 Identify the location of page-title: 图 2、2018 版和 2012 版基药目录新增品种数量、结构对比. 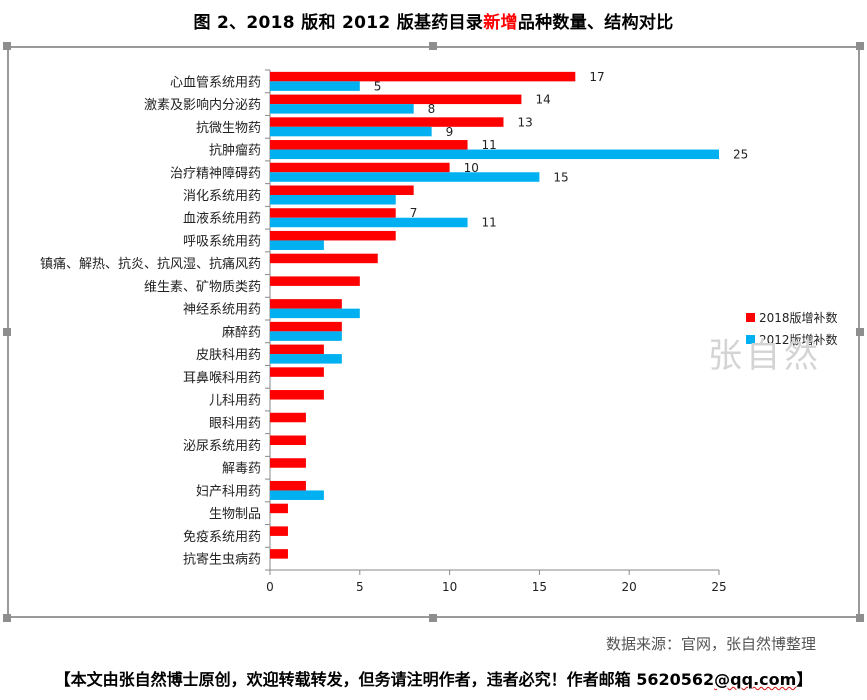
(433, 20).